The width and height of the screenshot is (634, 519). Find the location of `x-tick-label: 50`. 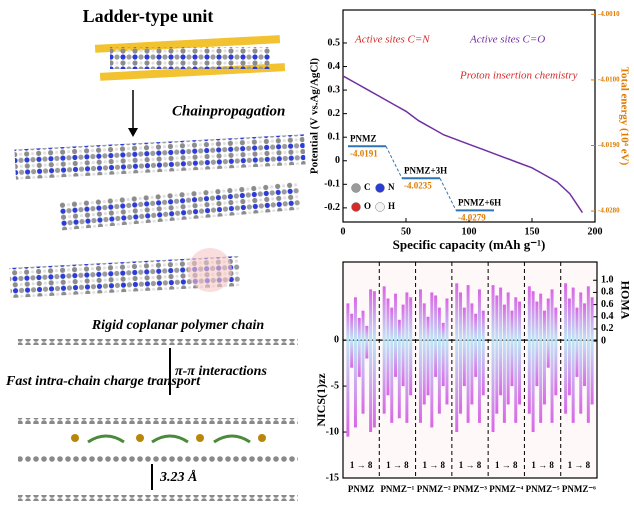

x-tick-label: 50 is located at coordinates (406, 231).